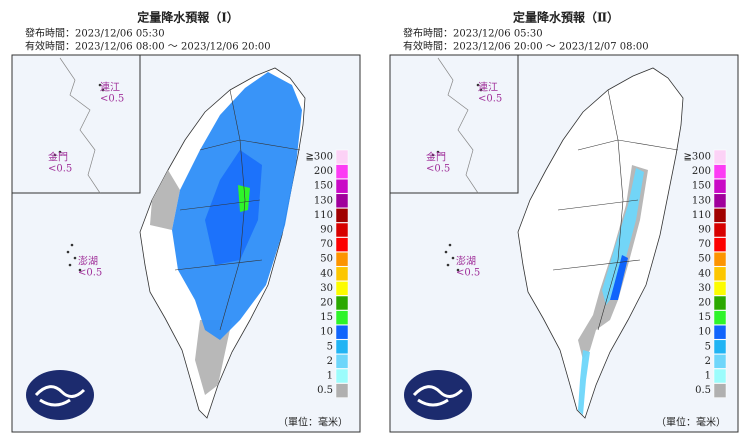  What do you see at coordinates (188, 17) in the screenshot?
I see `panel-title: 定量降水預報（Ⅰ）` at bounding box center [188, 17].